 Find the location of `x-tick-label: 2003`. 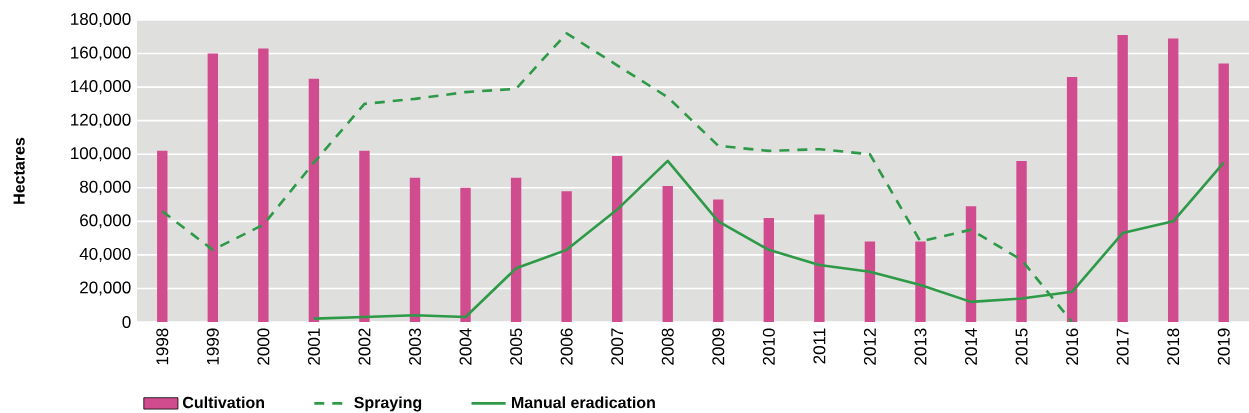

x-tick-label: 2003 is located at coordinates (415, 346).